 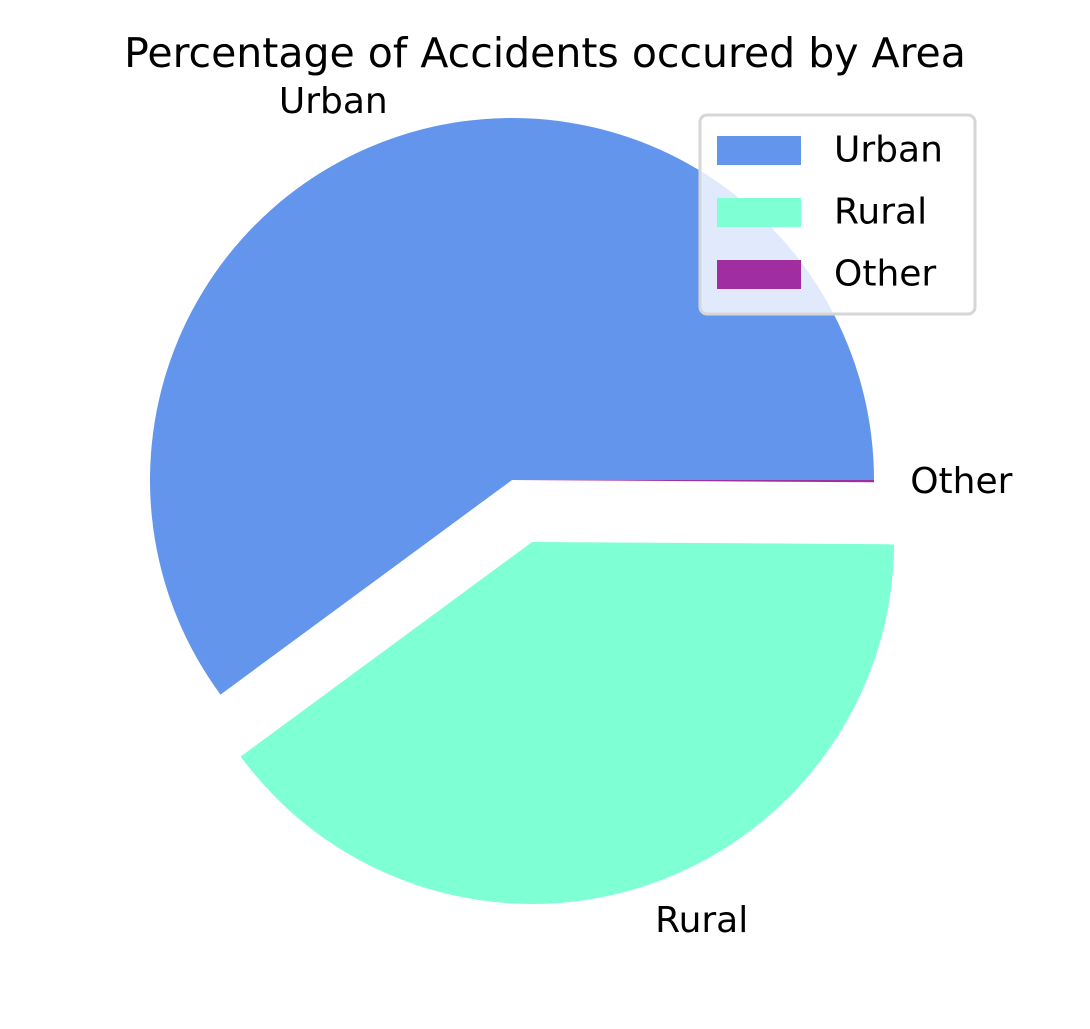 What do you see at coordinates (333, 101) in the screenshot?
I see `slice-label-urban: Urban` at bounding box center [333, 101].